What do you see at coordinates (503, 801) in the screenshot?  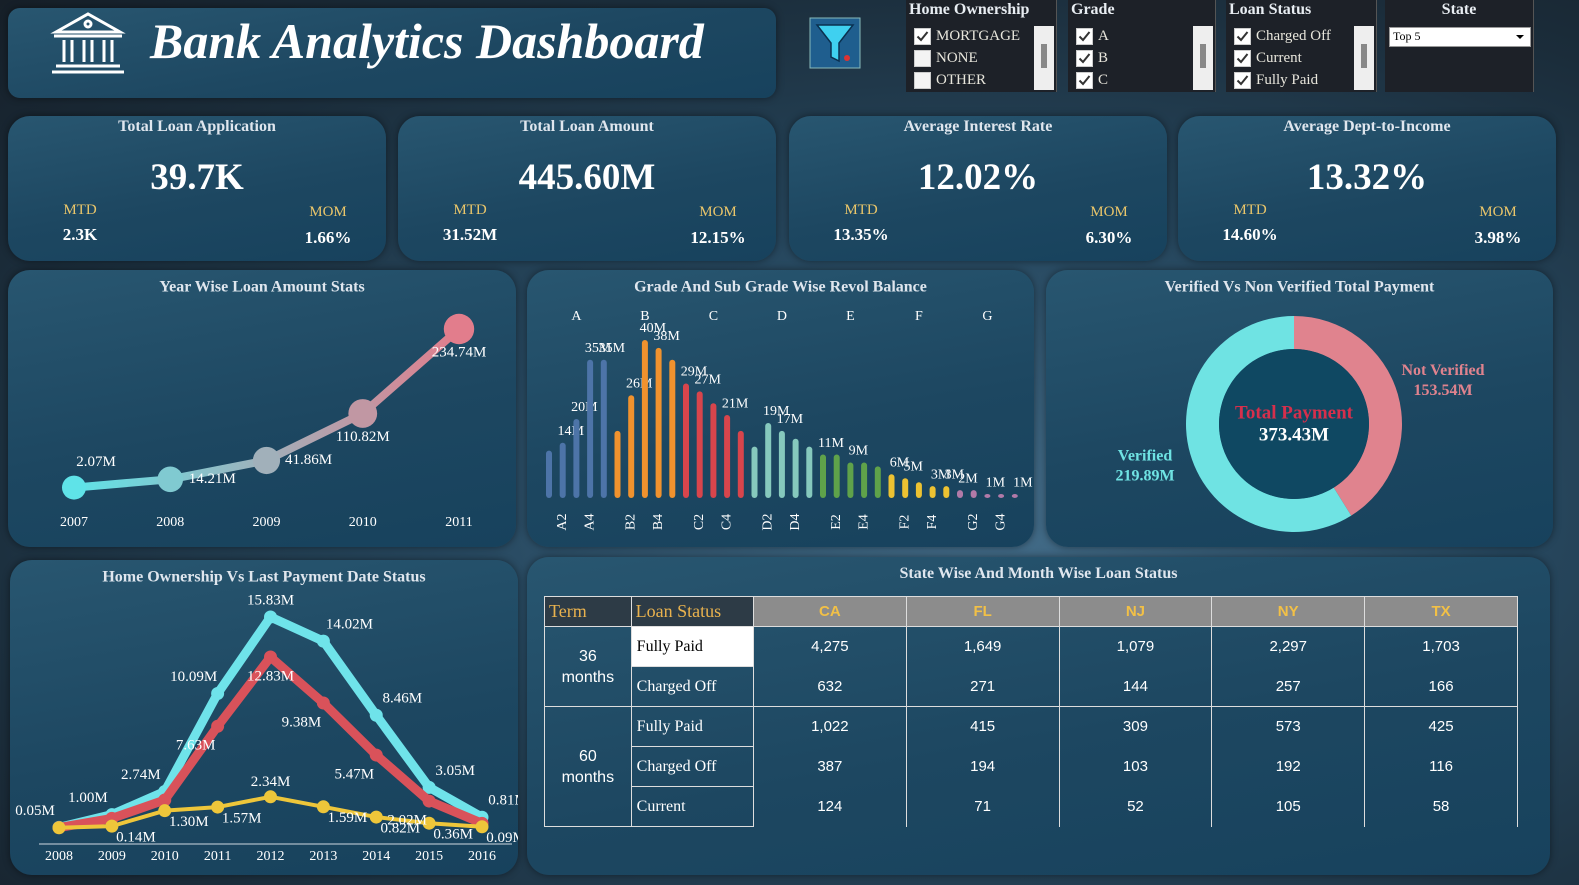 I see `data-label: 0.81M` at bounding box center [503, 801].